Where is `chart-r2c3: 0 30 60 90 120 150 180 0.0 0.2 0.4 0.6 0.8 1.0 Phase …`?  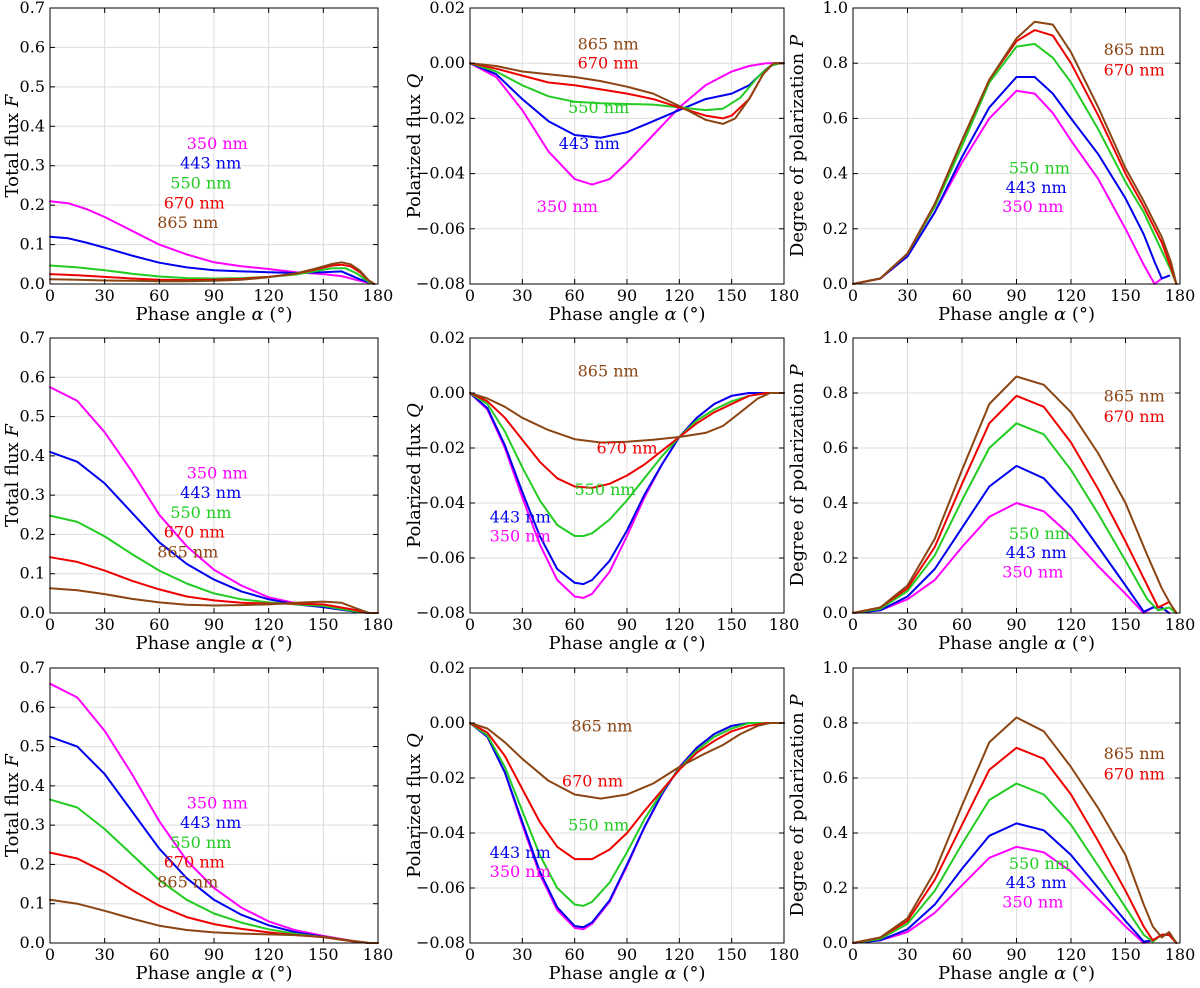 chart-r2c3: 0 30 60 90 120 150 180 0.0 0.2 0.4 0.6 0.8 1.0 Phase … is located at coordinates (991, 491).